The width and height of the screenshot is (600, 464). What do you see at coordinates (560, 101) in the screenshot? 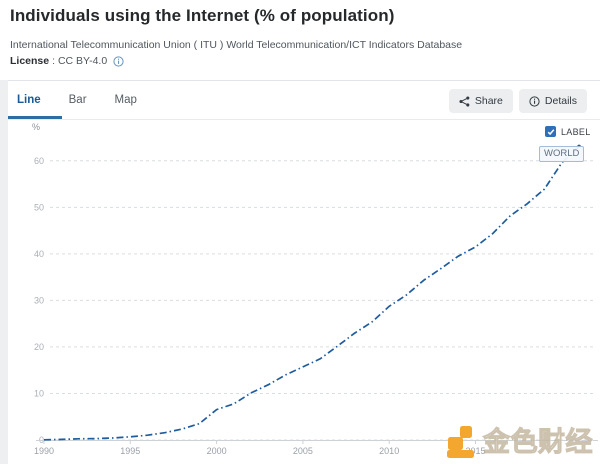
I see `details-label: Details` at bounding box center [560, 101].